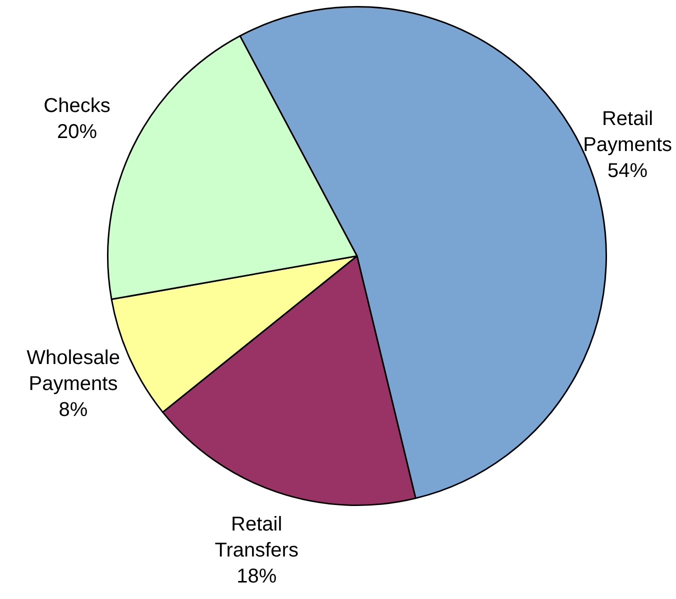 Image resolution: width=676 pixels, height=599 pixels. What do you see at coordinates (256, 576) in the screenshot?
I see `data-label: 18%` at bounding box center [256, 576].